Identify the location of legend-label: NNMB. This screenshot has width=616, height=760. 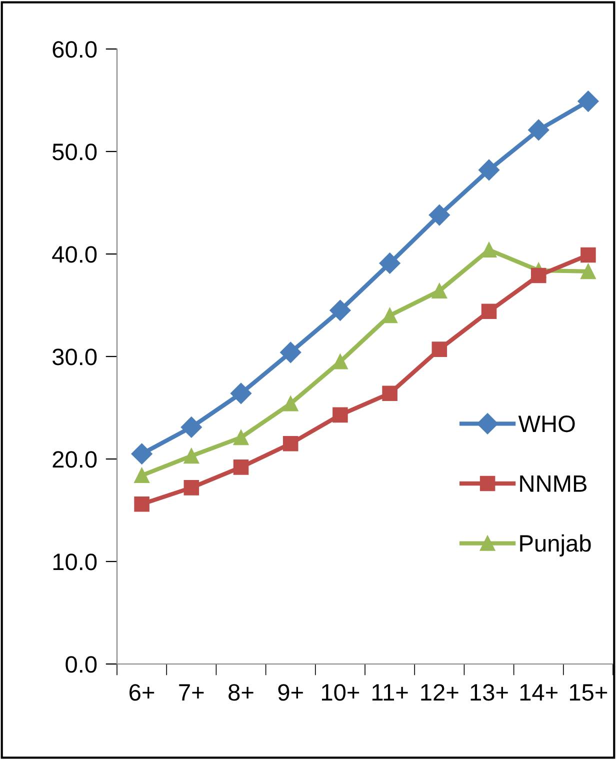
(553, 484).